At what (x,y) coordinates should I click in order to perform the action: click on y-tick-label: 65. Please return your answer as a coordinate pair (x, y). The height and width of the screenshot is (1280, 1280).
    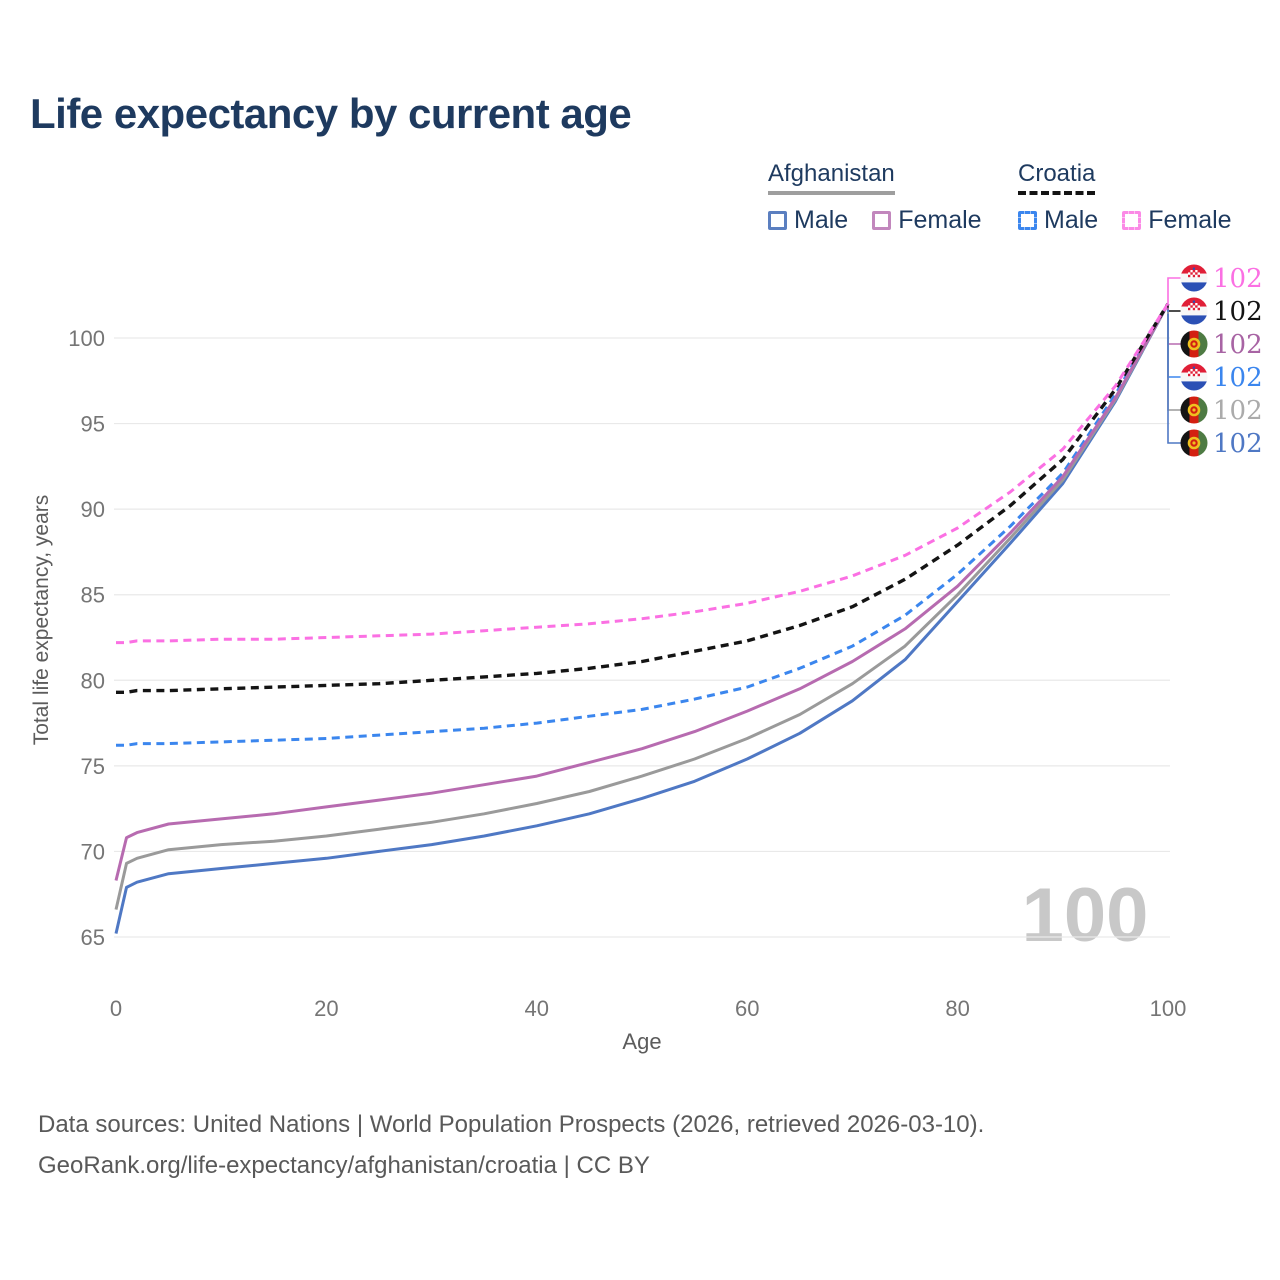
    Looking at the image, I should click on (93, 937).